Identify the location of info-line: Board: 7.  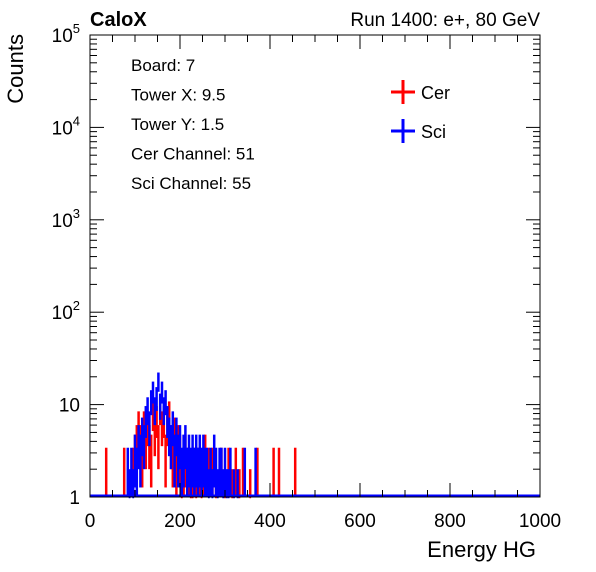
(163, 65).